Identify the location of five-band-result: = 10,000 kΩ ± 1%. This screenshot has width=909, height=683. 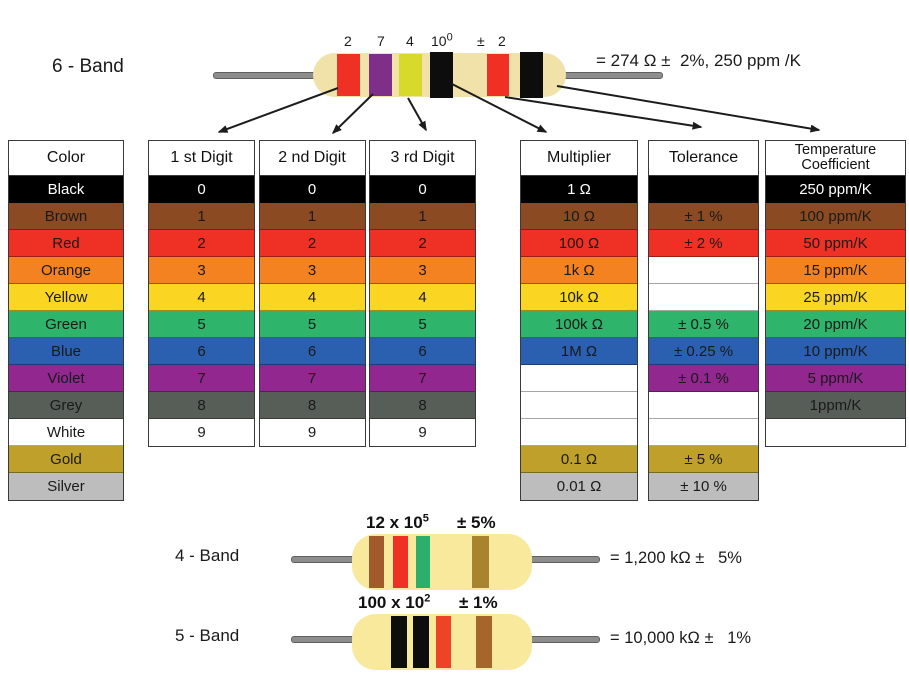
(681, 638).